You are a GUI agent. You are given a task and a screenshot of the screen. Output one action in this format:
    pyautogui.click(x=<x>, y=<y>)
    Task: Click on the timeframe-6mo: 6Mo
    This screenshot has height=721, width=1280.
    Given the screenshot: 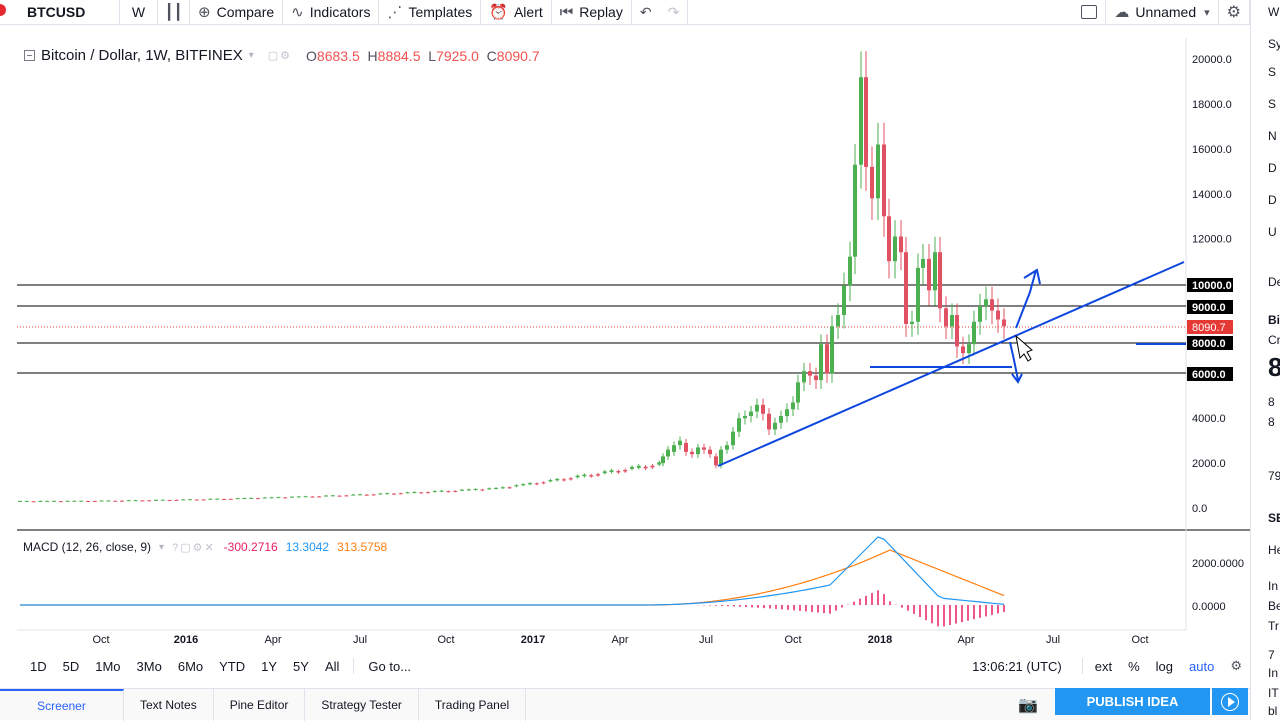 What is the action you would take?
    pyautogui.click(x=190, y=666)
    